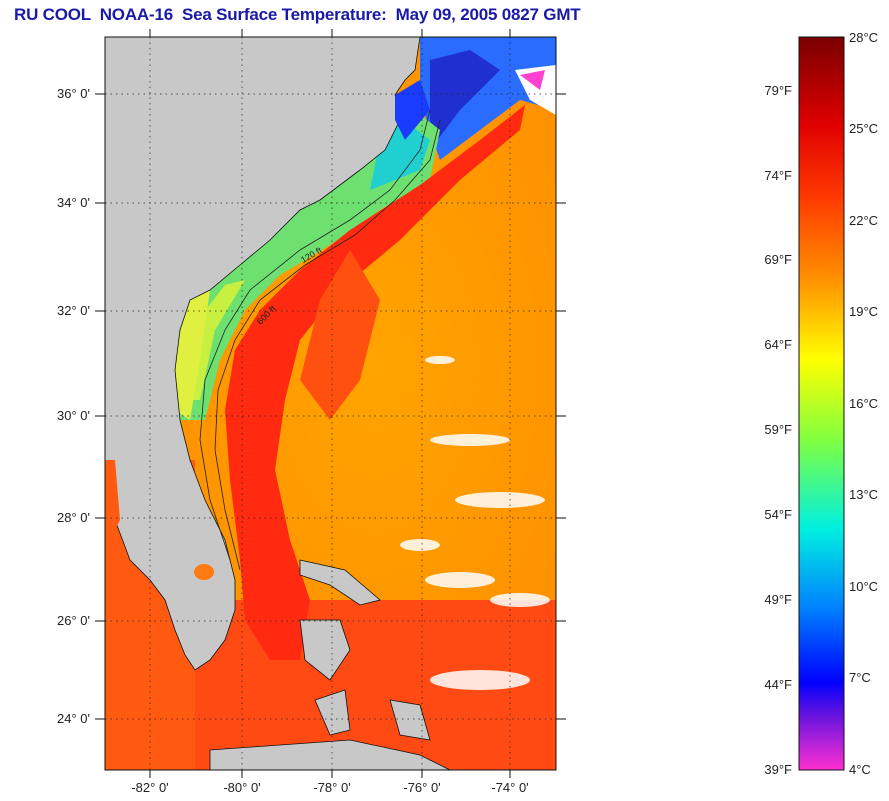 Image resolution: width=889 pixels, height=801 pixels. What do you see at coordinates (73, 415) in the screenshot?
I see `lat-label: 30° 0'` at bounding box center [73, 415].